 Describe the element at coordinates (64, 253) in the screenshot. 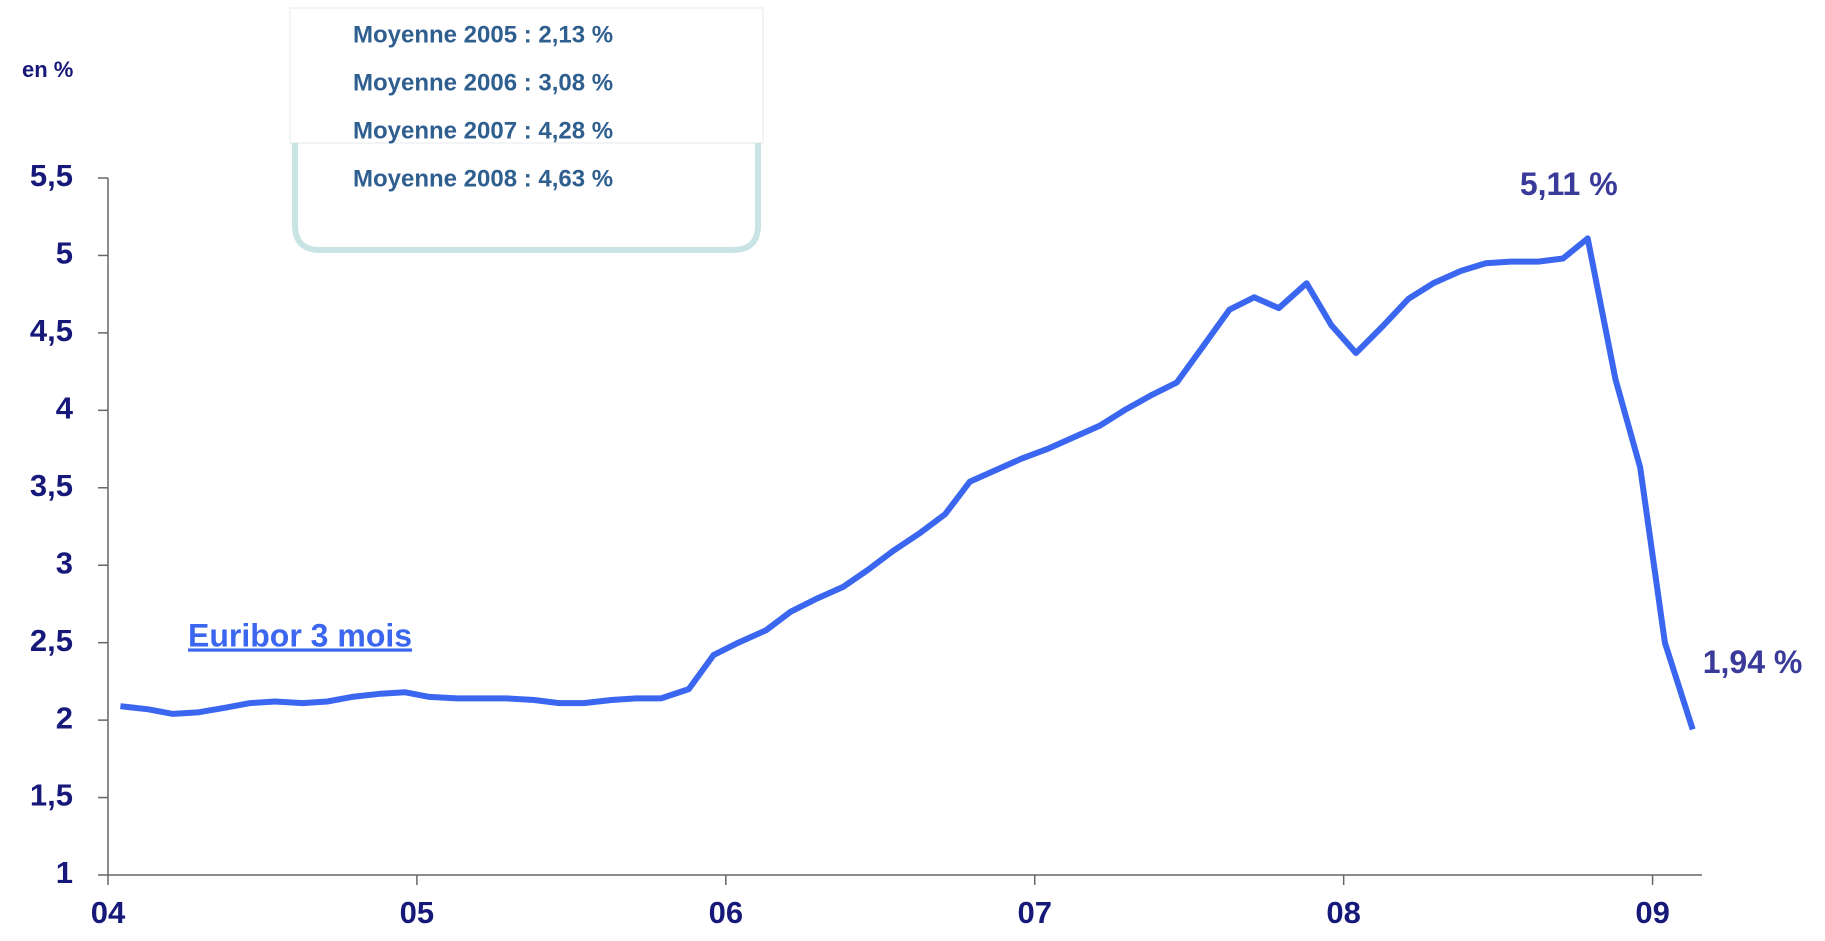

I see `y-tick-label: 5` at that location.